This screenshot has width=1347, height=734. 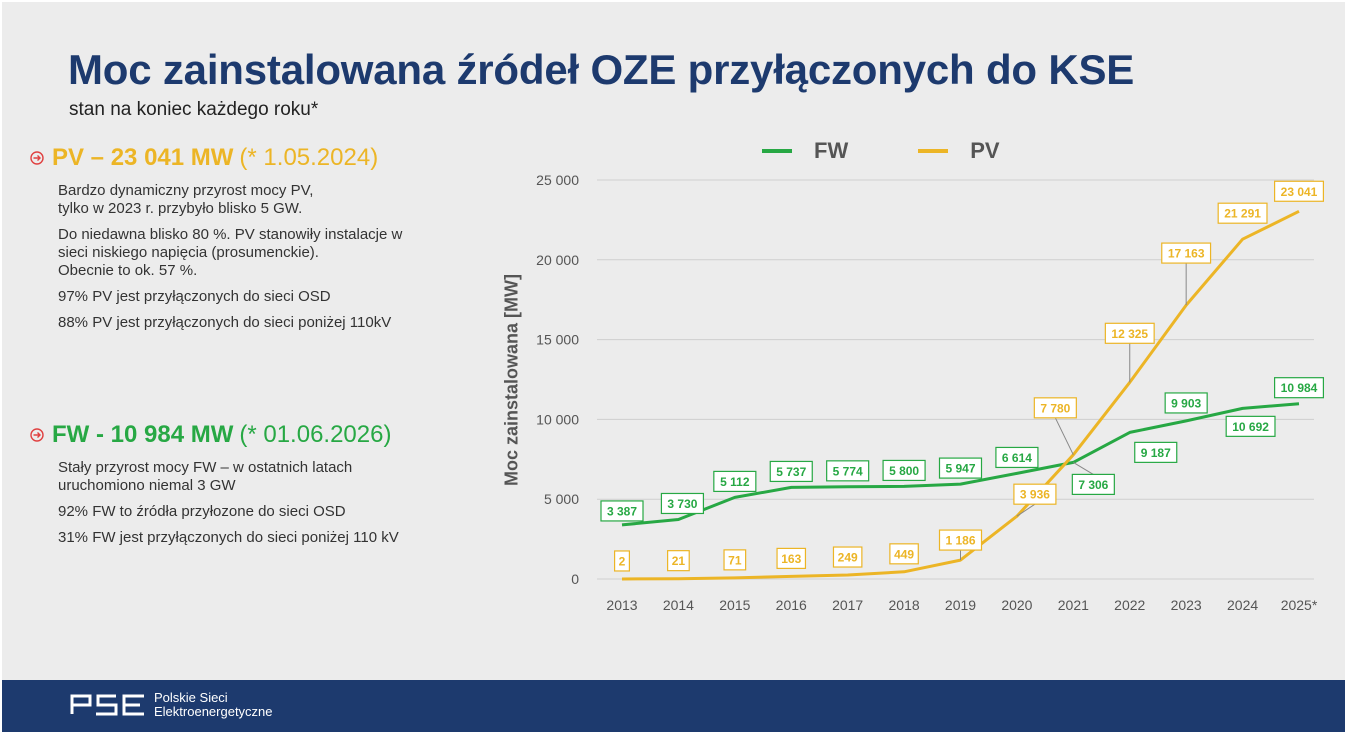 What do you see at coordinates (1299, 605) in the screenshot?
I see `x-tick-label: 2025*` at bounding box center [1299, 605].